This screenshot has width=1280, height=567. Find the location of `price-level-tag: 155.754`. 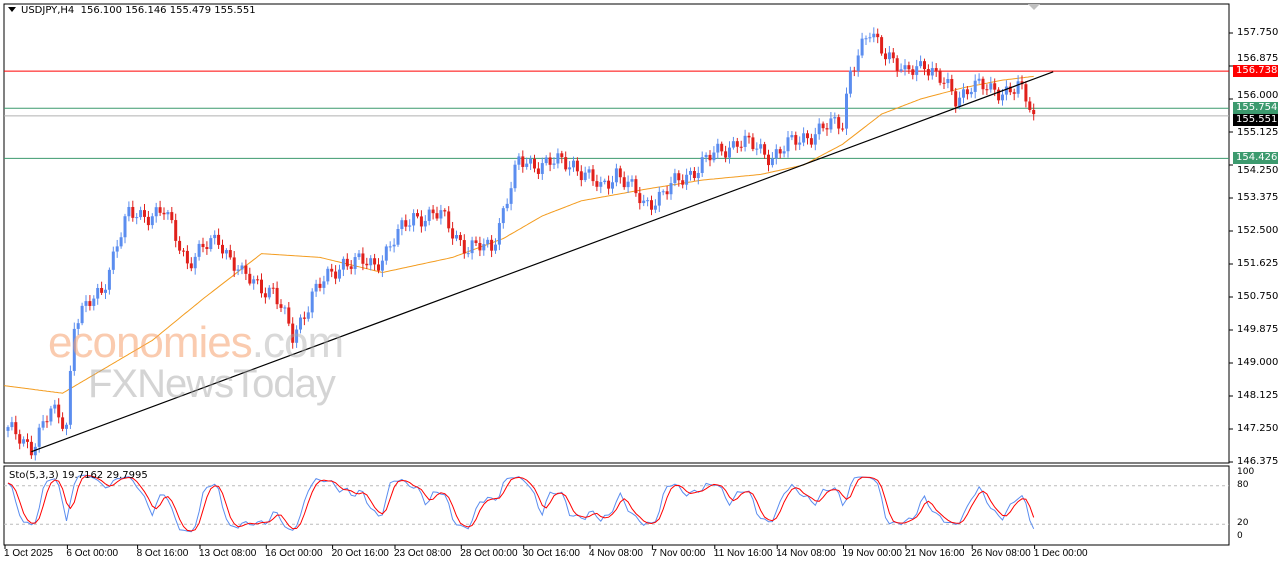

price-level-tag: 155.754 is located at coordinates (1255, 108).